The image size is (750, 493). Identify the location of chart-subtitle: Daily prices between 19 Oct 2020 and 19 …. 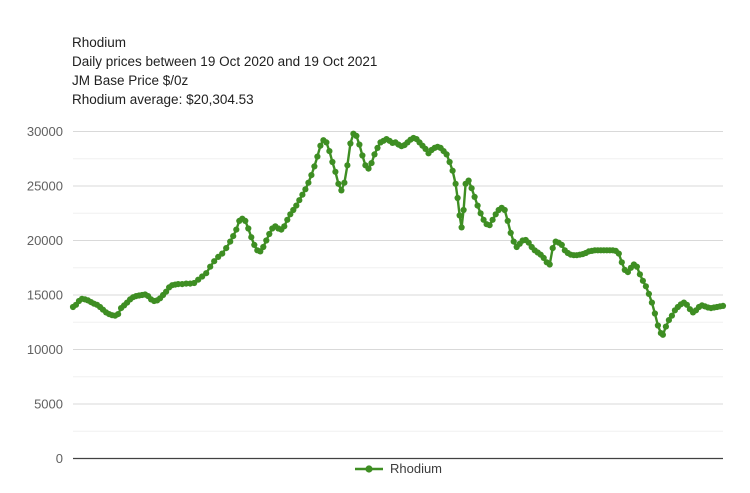
(225, 61).